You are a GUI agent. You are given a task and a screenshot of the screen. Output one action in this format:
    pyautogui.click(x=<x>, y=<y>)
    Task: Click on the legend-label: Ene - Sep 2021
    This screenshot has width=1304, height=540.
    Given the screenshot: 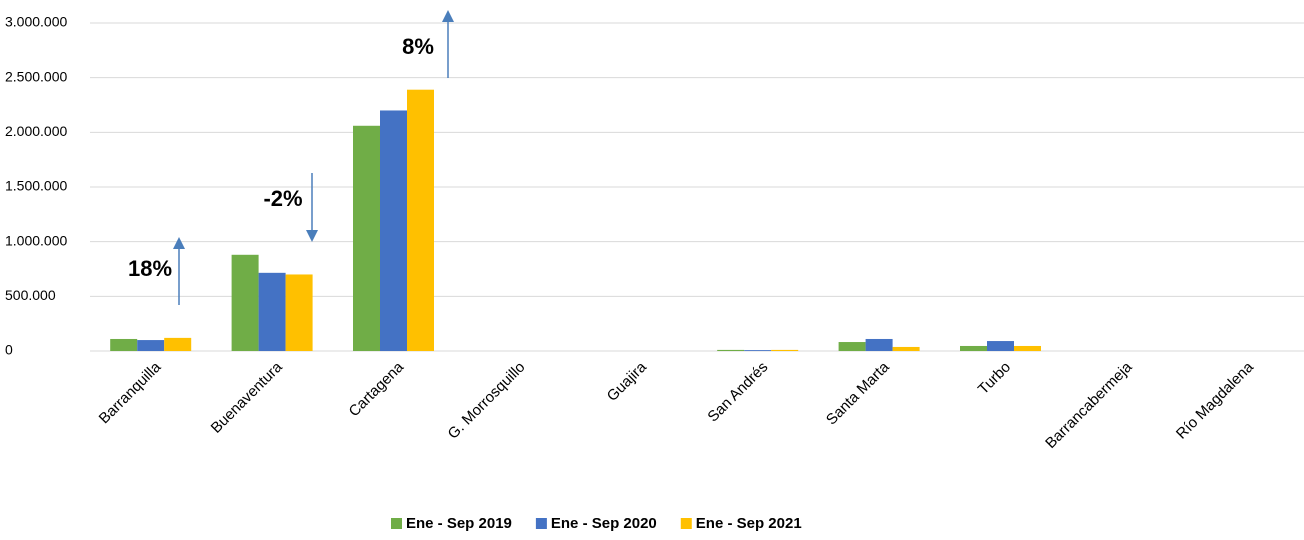 What is the action you would take?
    pyautogui.click(x=749, y=523)
    